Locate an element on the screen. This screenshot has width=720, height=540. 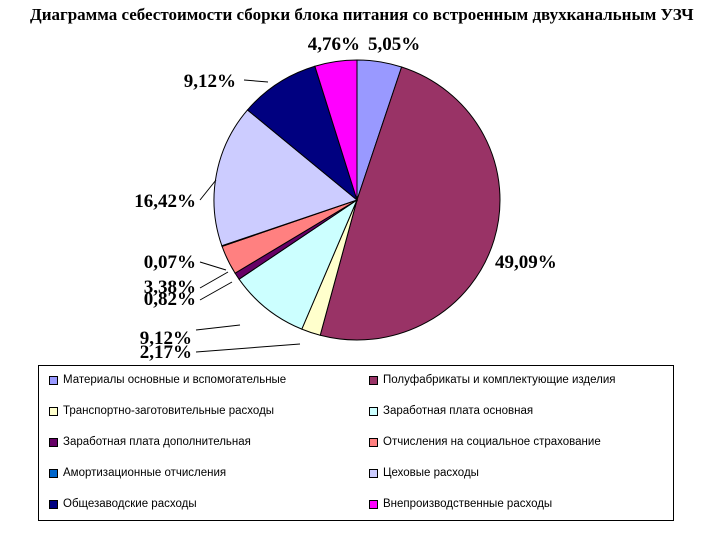
legend-item: Амортизационные отчисления is located at coordinates (137, 473).